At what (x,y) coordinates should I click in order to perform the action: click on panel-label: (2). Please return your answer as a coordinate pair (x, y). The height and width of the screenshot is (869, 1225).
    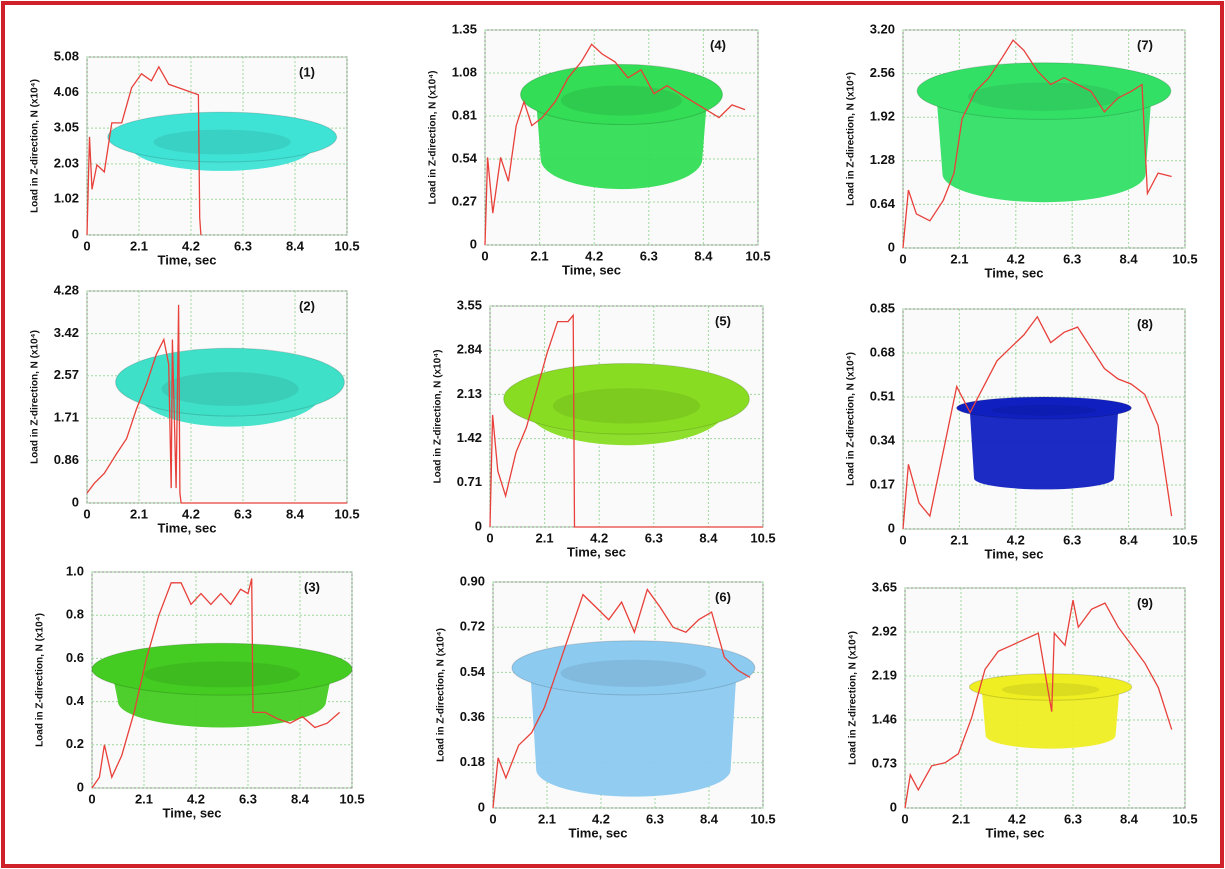
    Looking at the image, I should click on (307, 305).